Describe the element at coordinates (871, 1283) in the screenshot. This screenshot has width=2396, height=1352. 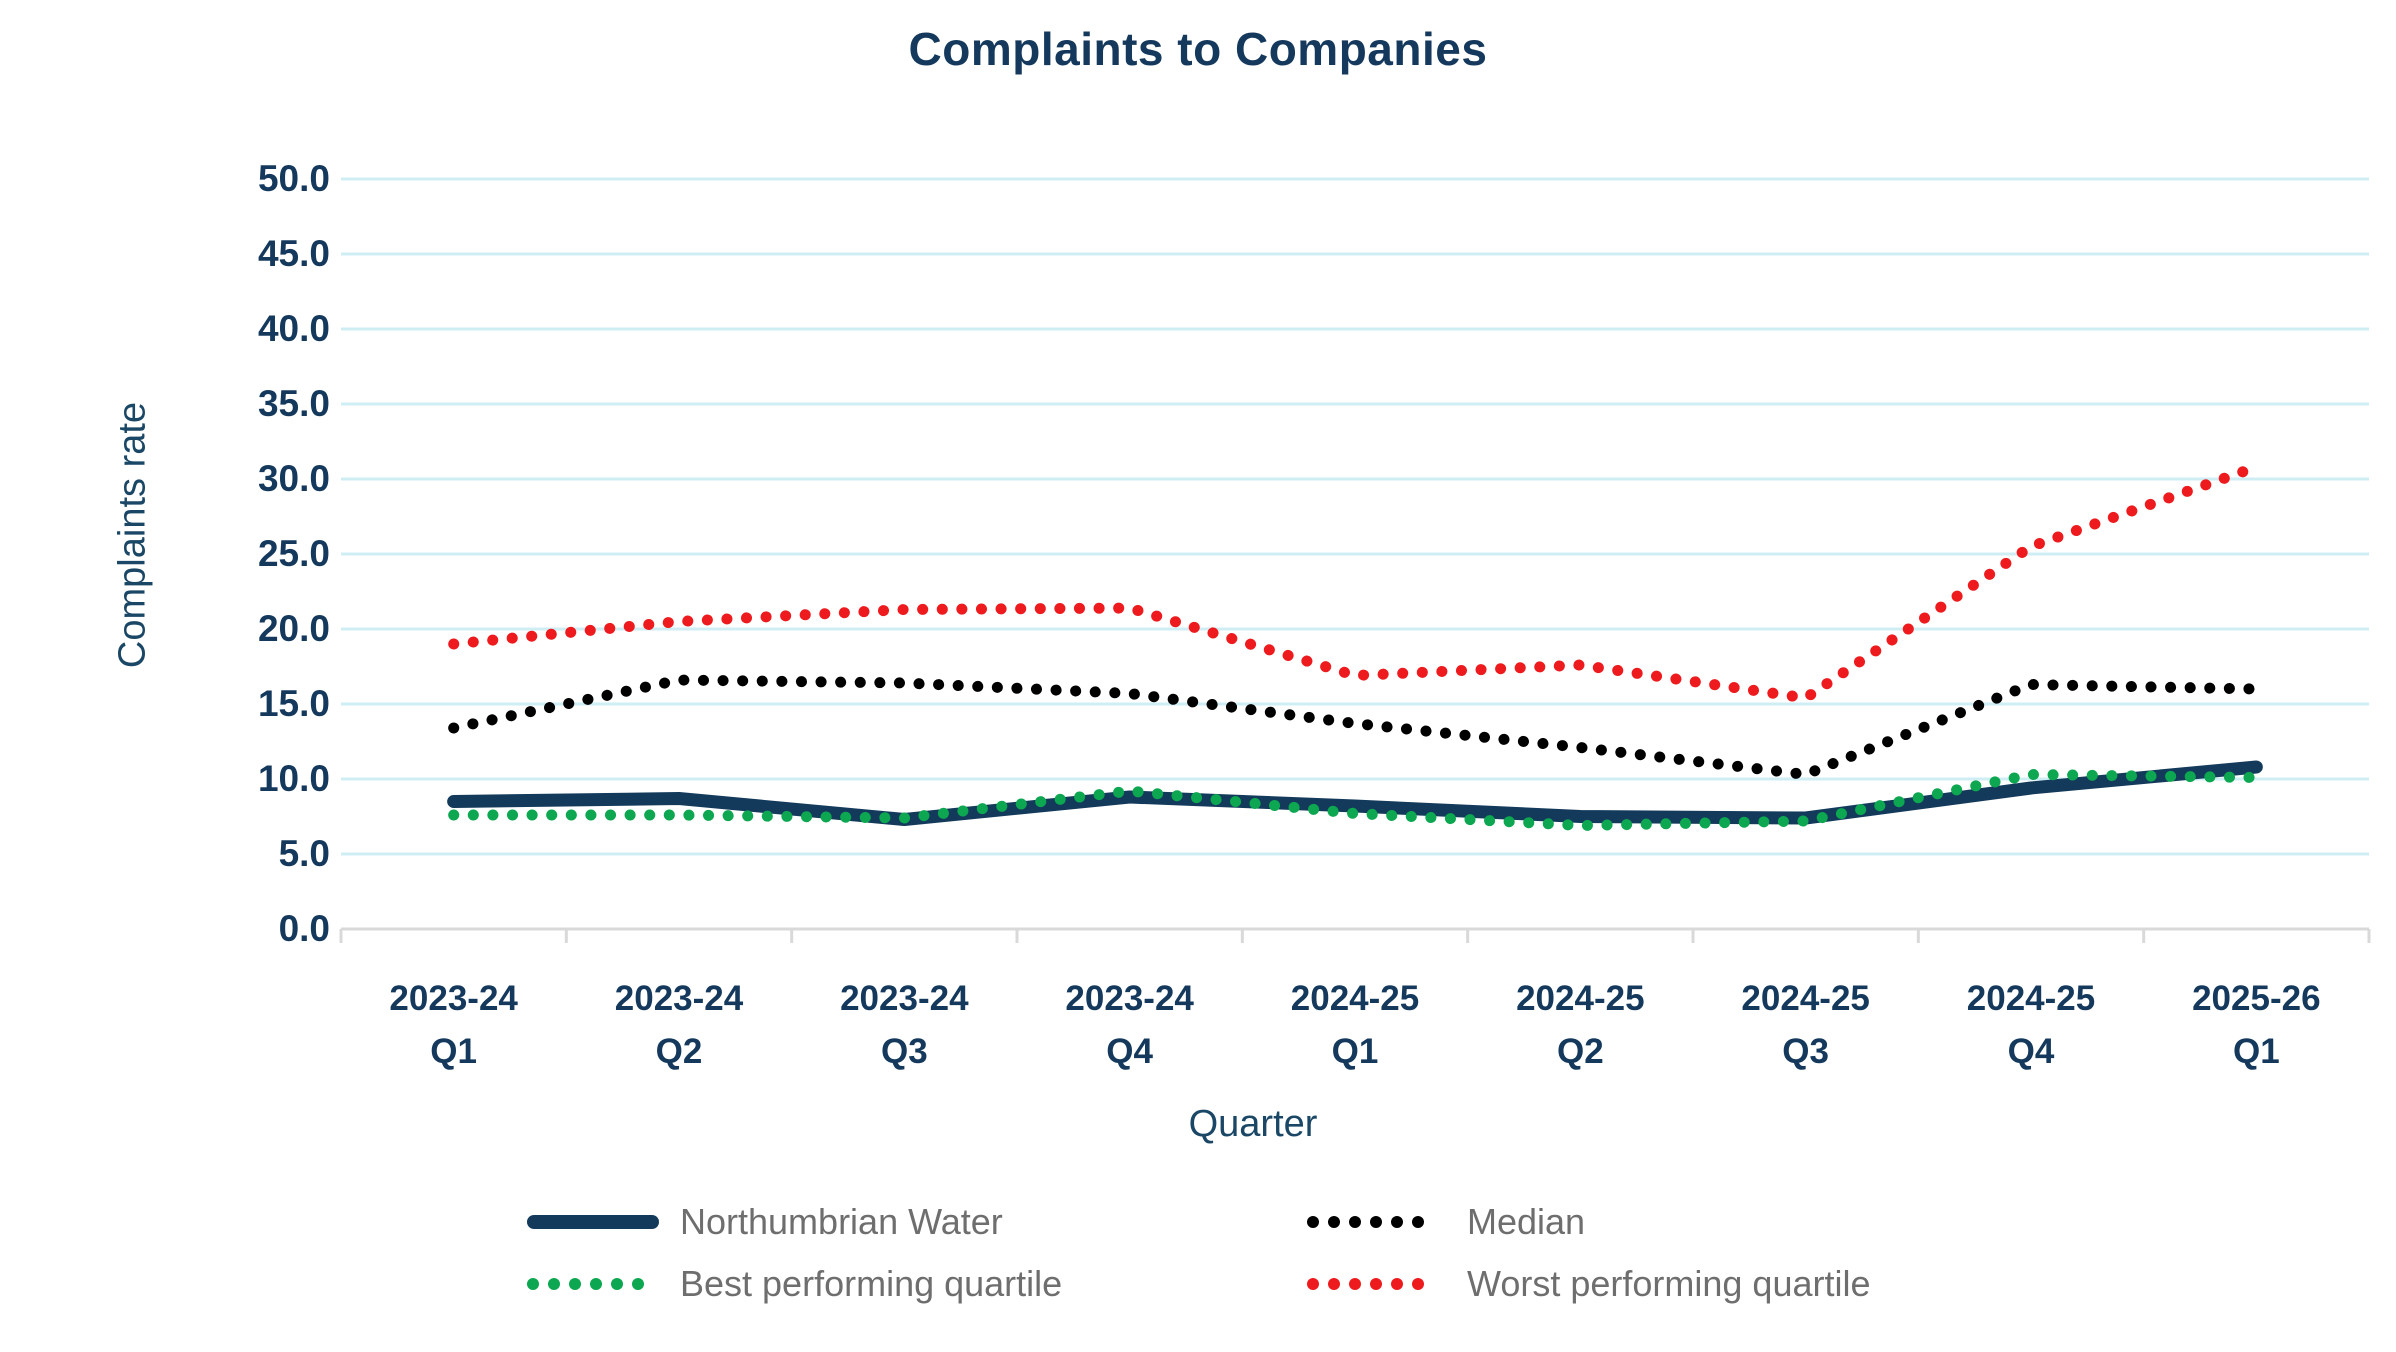
I see `legend-label: Best performing quartile` at that location.